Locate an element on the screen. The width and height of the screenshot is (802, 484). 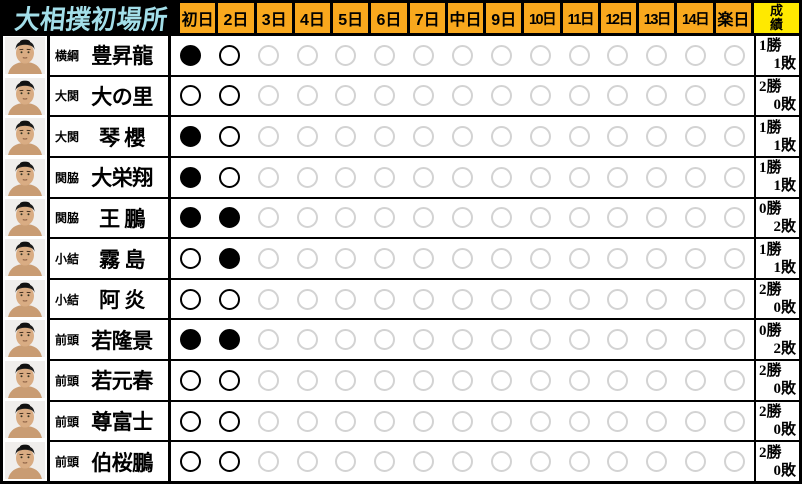
day-header-14: 14日 is located at coordinates (696, 18).